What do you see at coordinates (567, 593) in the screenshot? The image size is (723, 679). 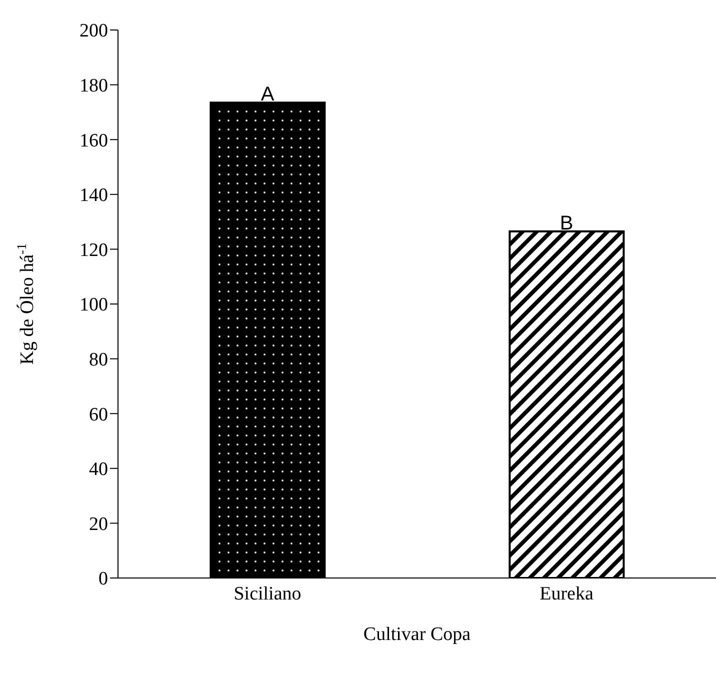 I see `x-tick-label: Eureka` at bounding box center [567, 593].